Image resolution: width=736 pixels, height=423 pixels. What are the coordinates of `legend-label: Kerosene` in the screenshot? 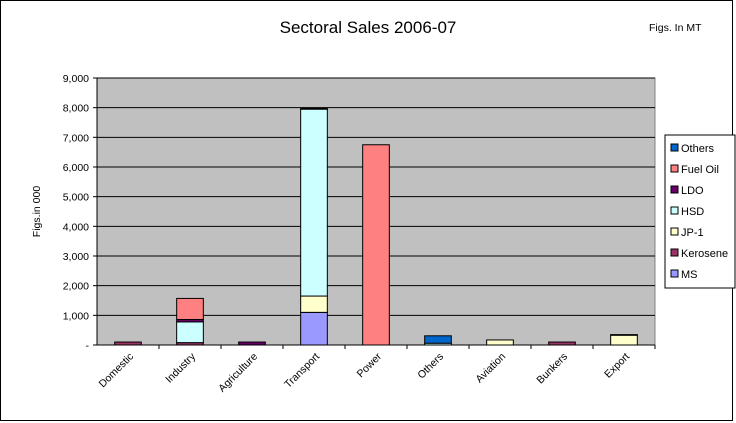 It's located at (704, 254).